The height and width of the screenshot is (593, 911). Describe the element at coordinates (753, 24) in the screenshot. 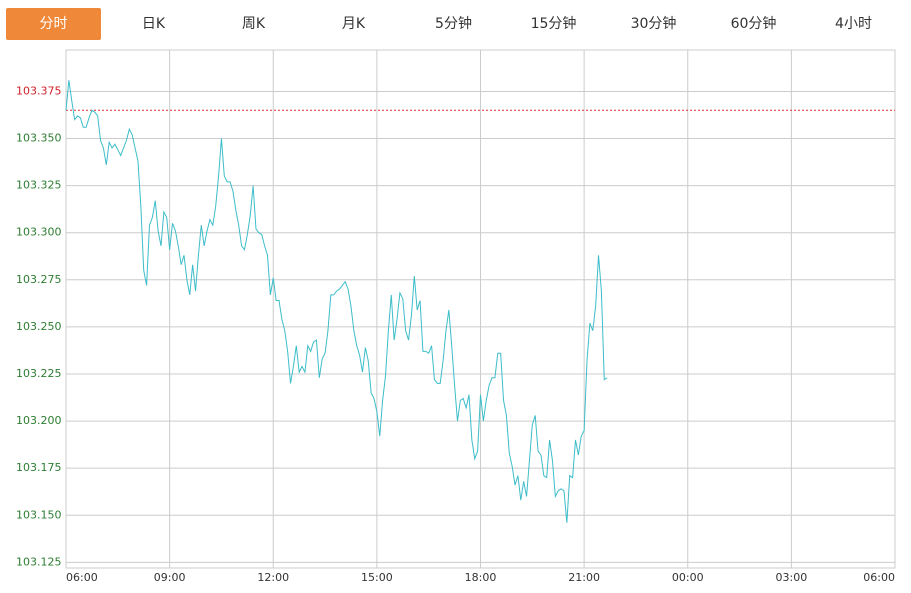

I see `tab: 60分钟` at that location.